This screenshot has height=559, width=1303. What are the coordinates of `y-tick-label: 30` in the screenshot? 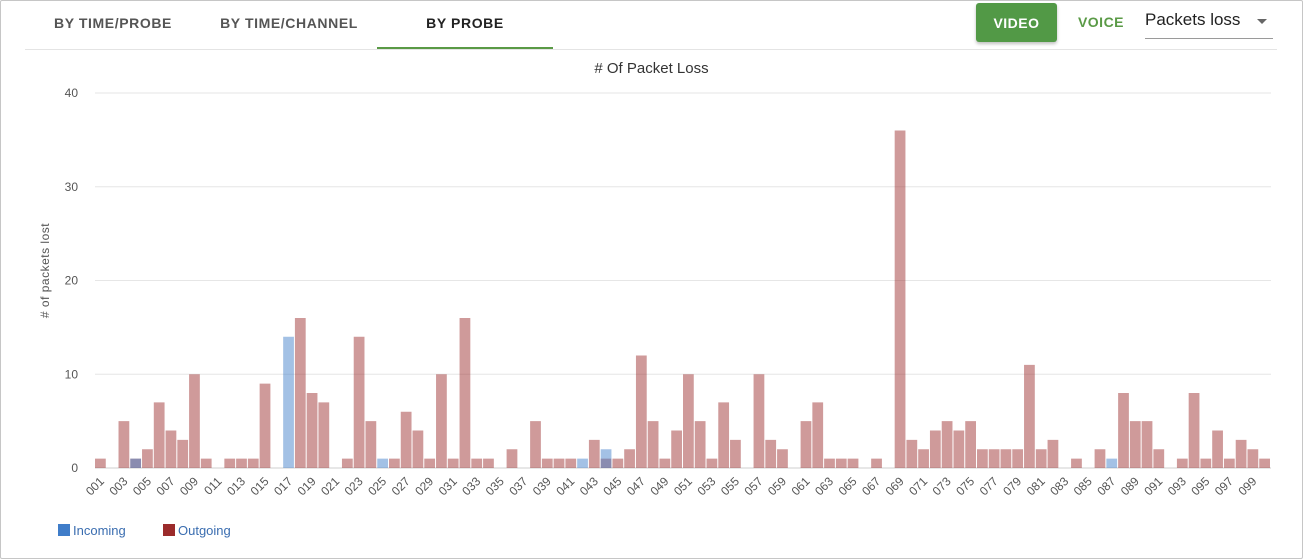 It's located at (72, 187).